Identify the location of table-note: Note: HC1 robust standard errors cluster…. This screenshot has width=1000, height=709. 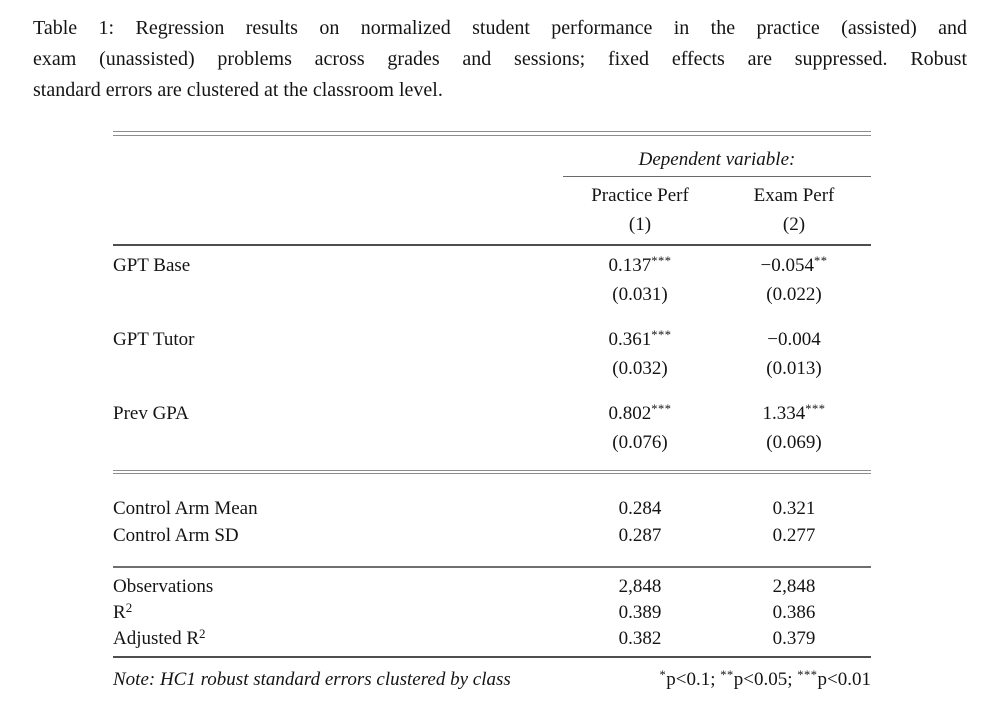
(312, 679).